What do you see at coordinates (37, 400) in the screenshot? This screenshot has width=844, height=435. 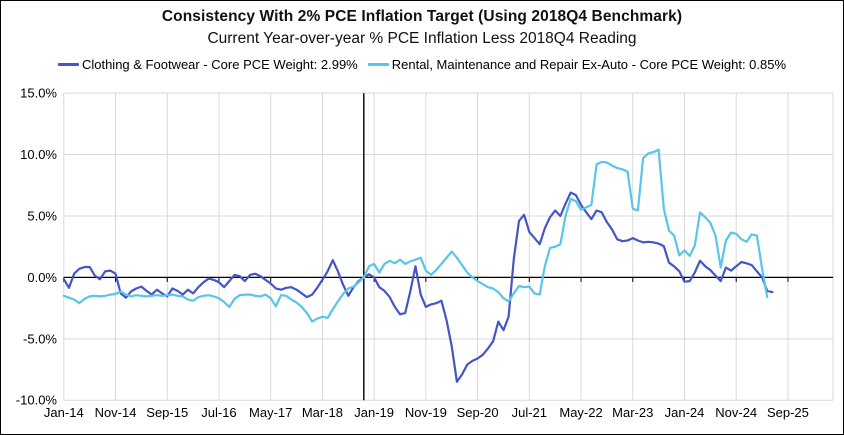 I see `y-tick-label: -10.0%` at bounding box center [37, 400].